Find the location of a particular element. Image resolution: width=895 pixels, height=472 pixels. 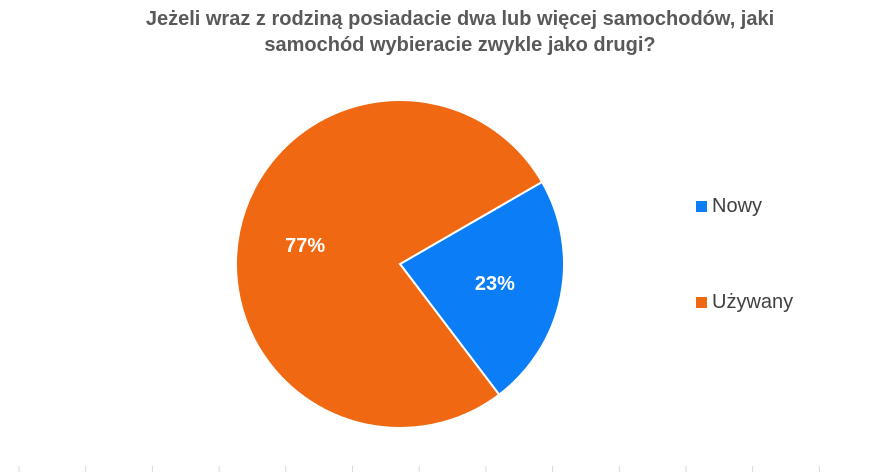

legend-item-nowy: Nowy is located at coordinates (729, 206).